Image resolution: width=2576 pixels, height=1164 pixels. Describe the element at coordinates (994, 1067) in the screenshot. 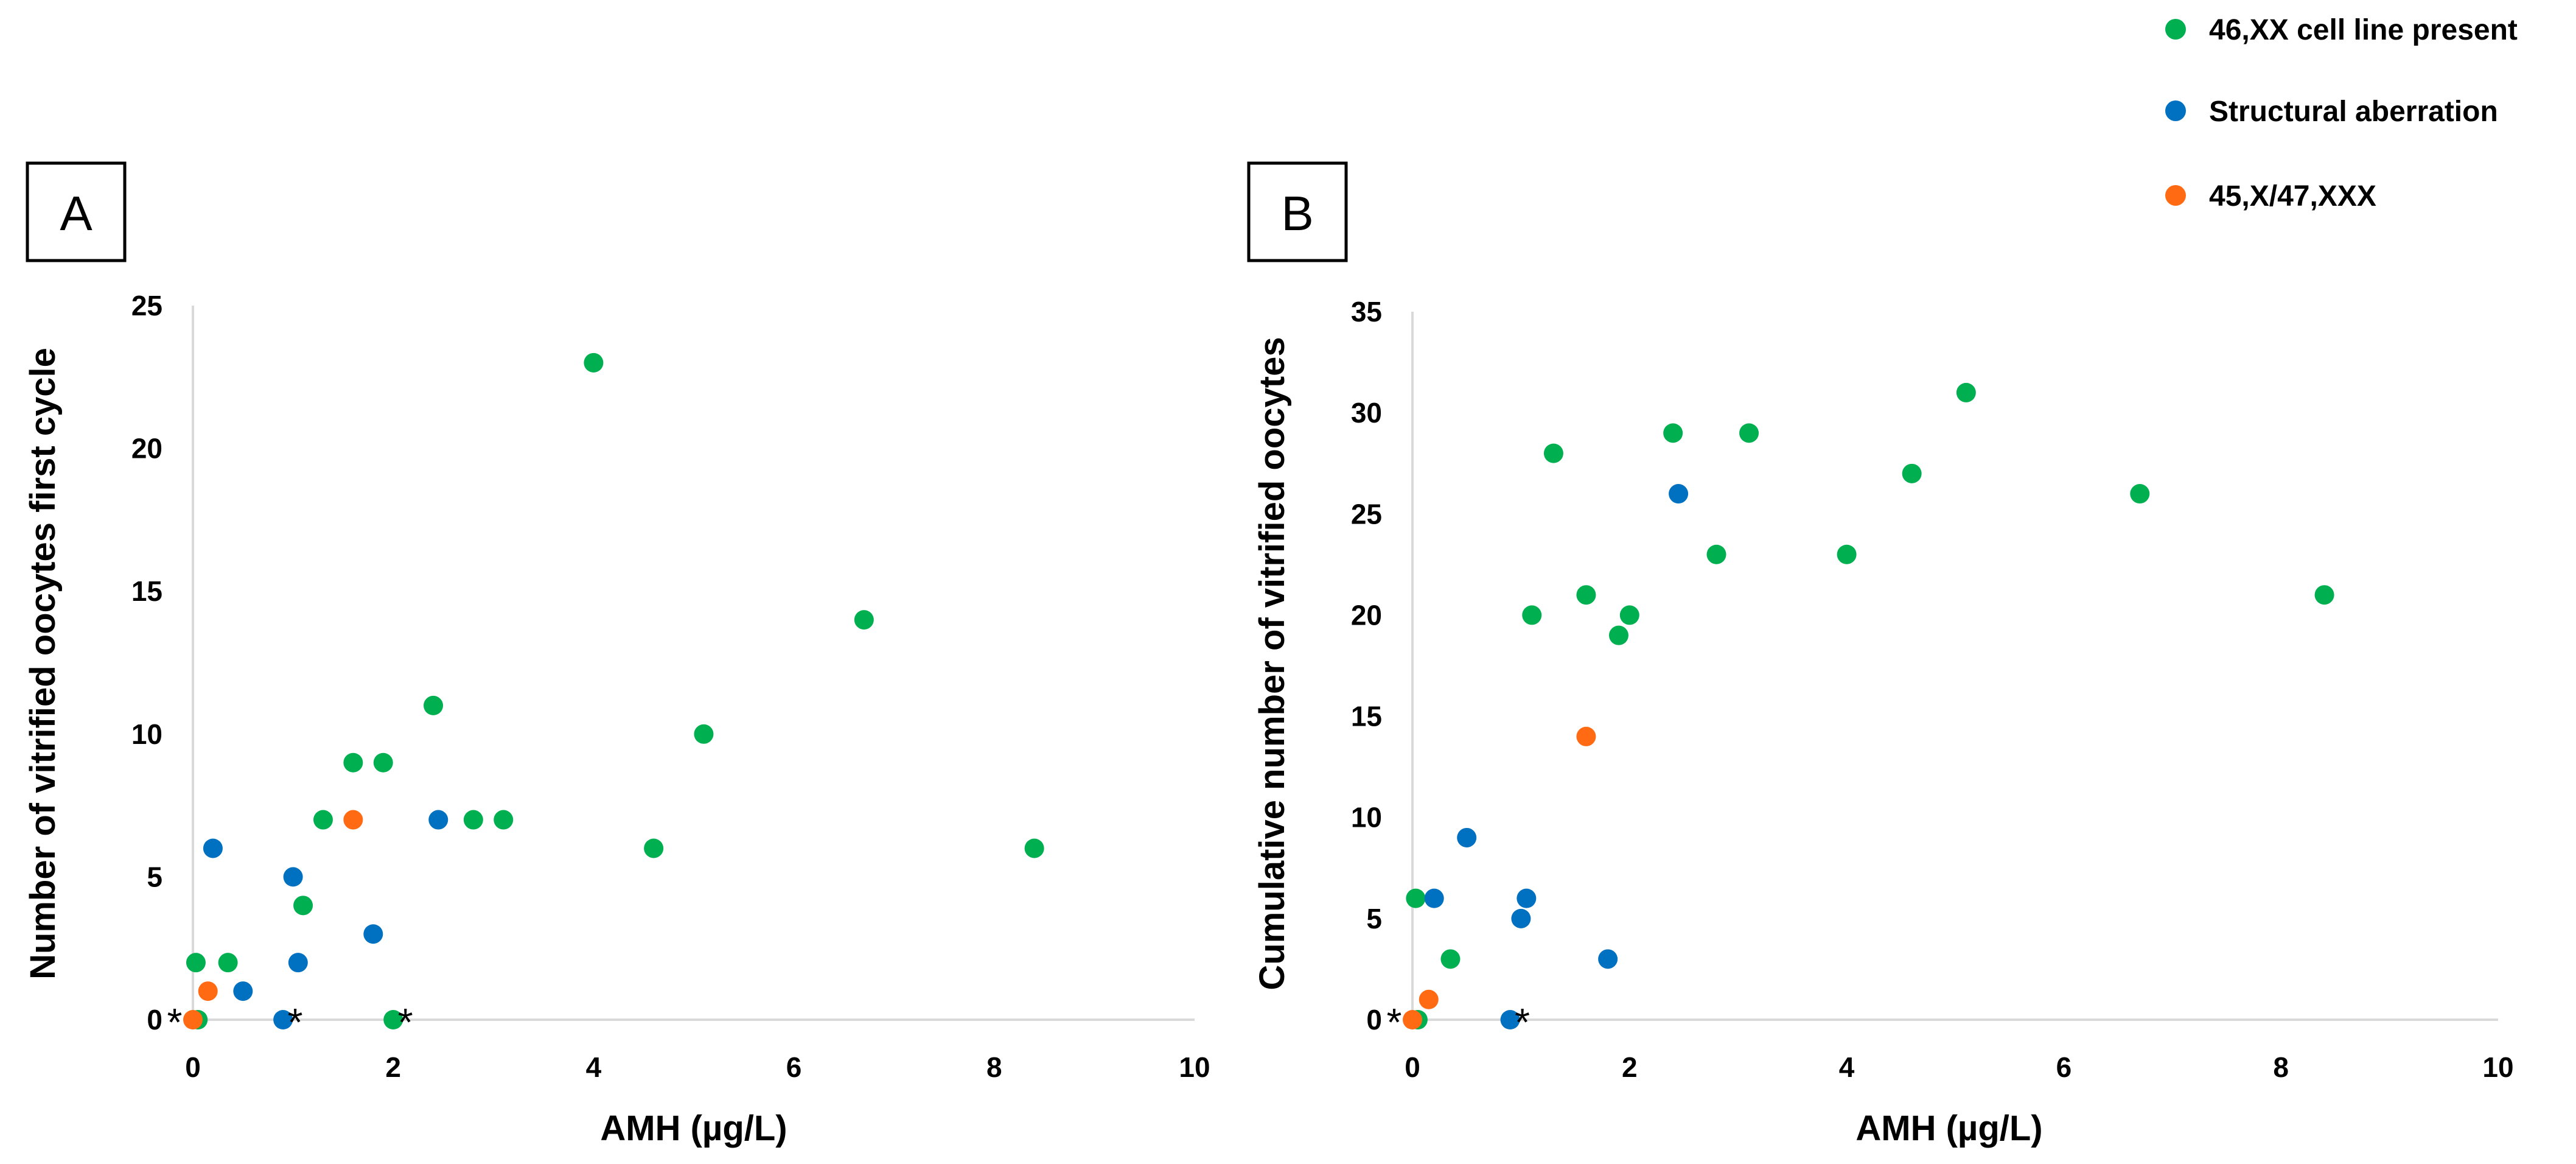

I see `panel-a-x-tick-label: 8` at that location.